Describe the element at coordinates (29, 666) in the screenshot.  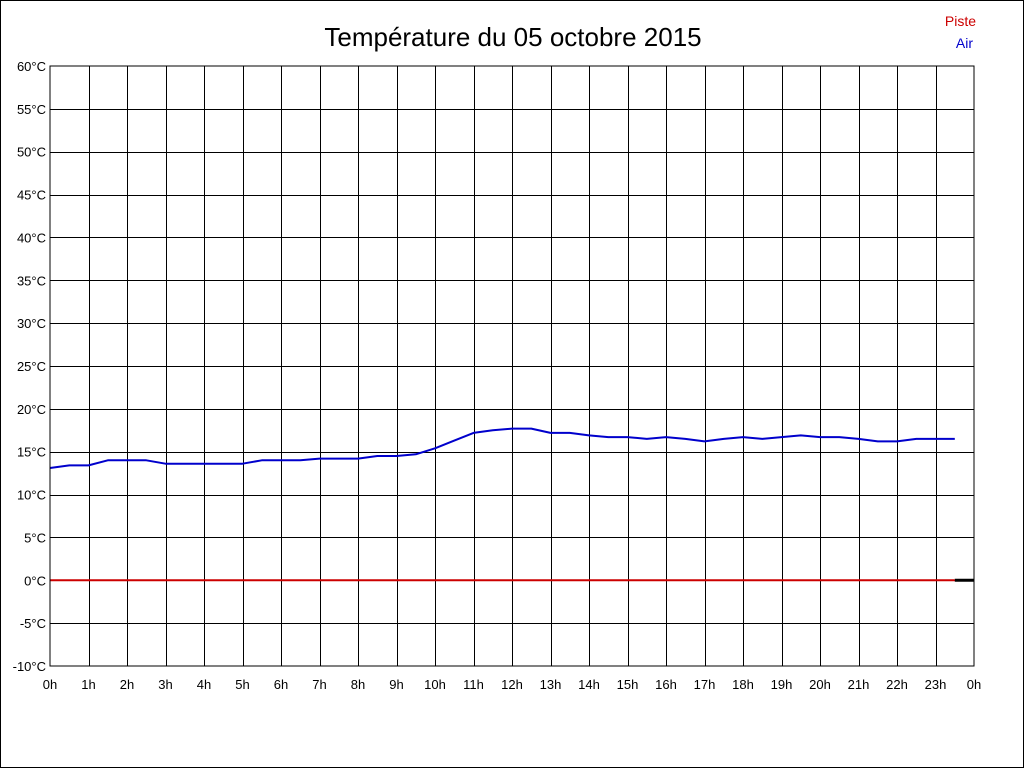
I see `y-tick-label: -10°C` at that location.